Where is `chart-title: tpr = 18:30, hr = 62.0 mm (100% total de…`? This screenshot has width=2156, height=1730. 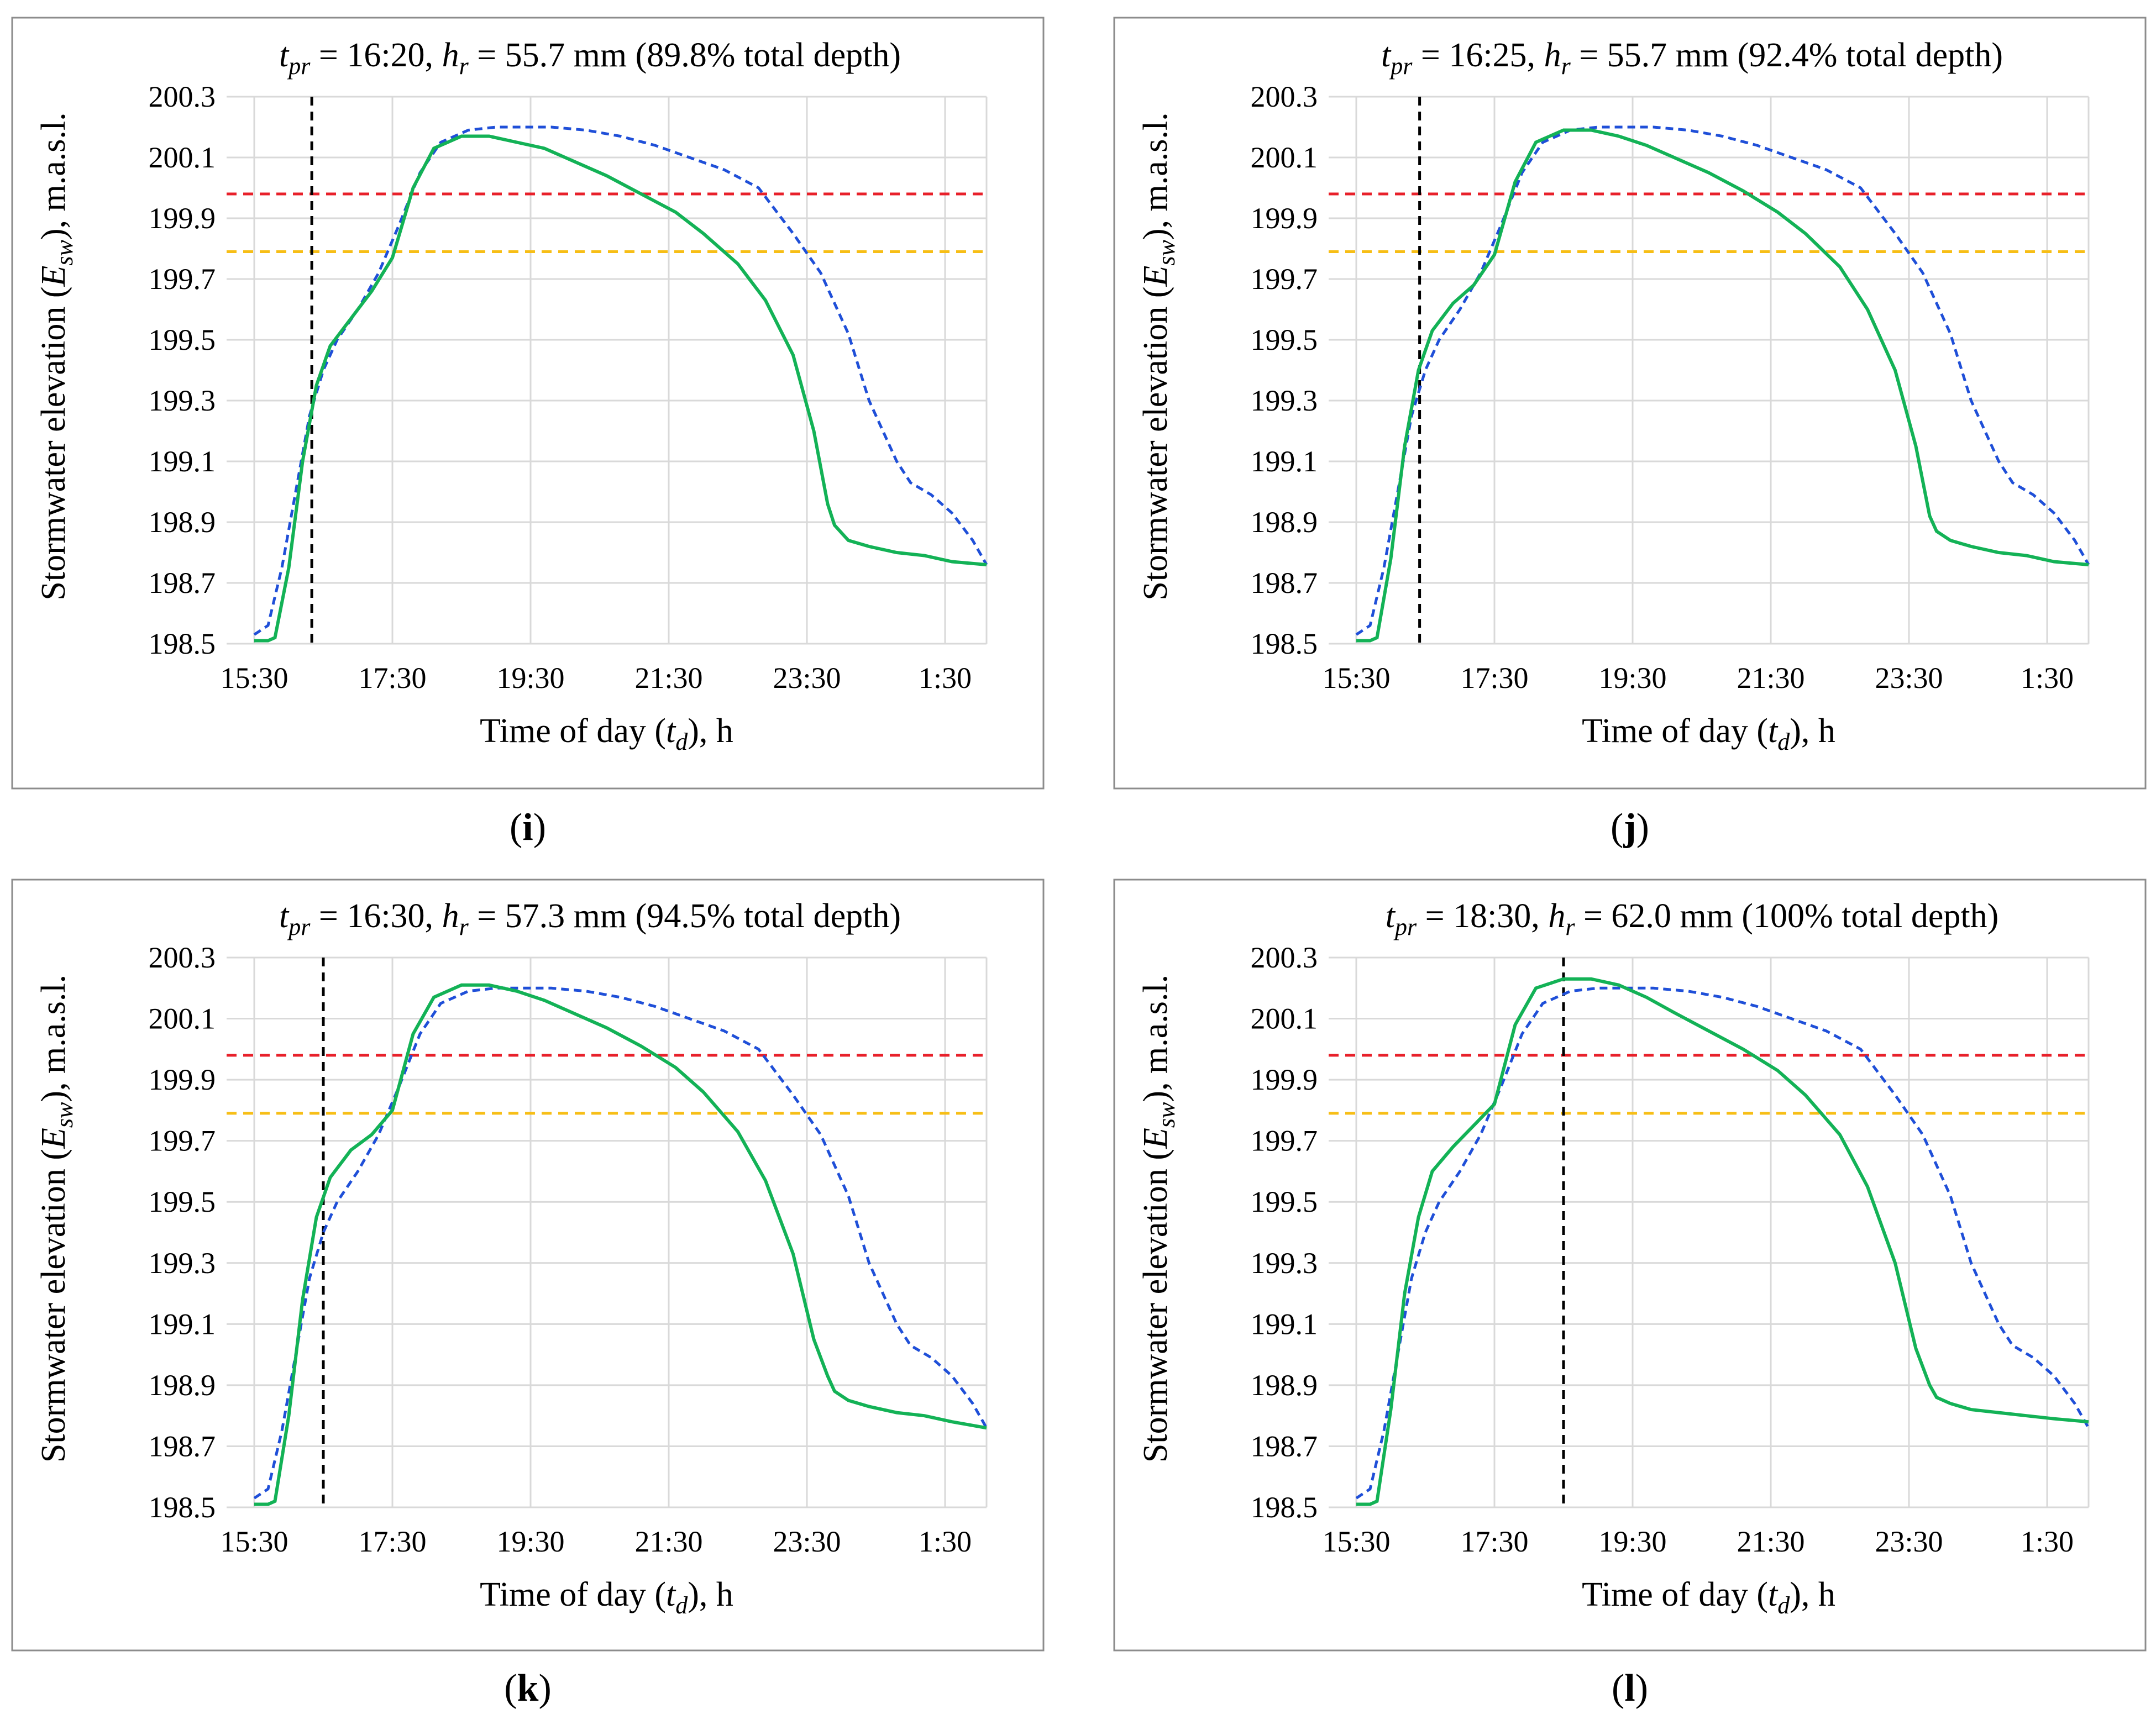 chart-title: tpr = 18:30, hr = 62.0 mm (100% total de… is located at coordinates (1692, 918).